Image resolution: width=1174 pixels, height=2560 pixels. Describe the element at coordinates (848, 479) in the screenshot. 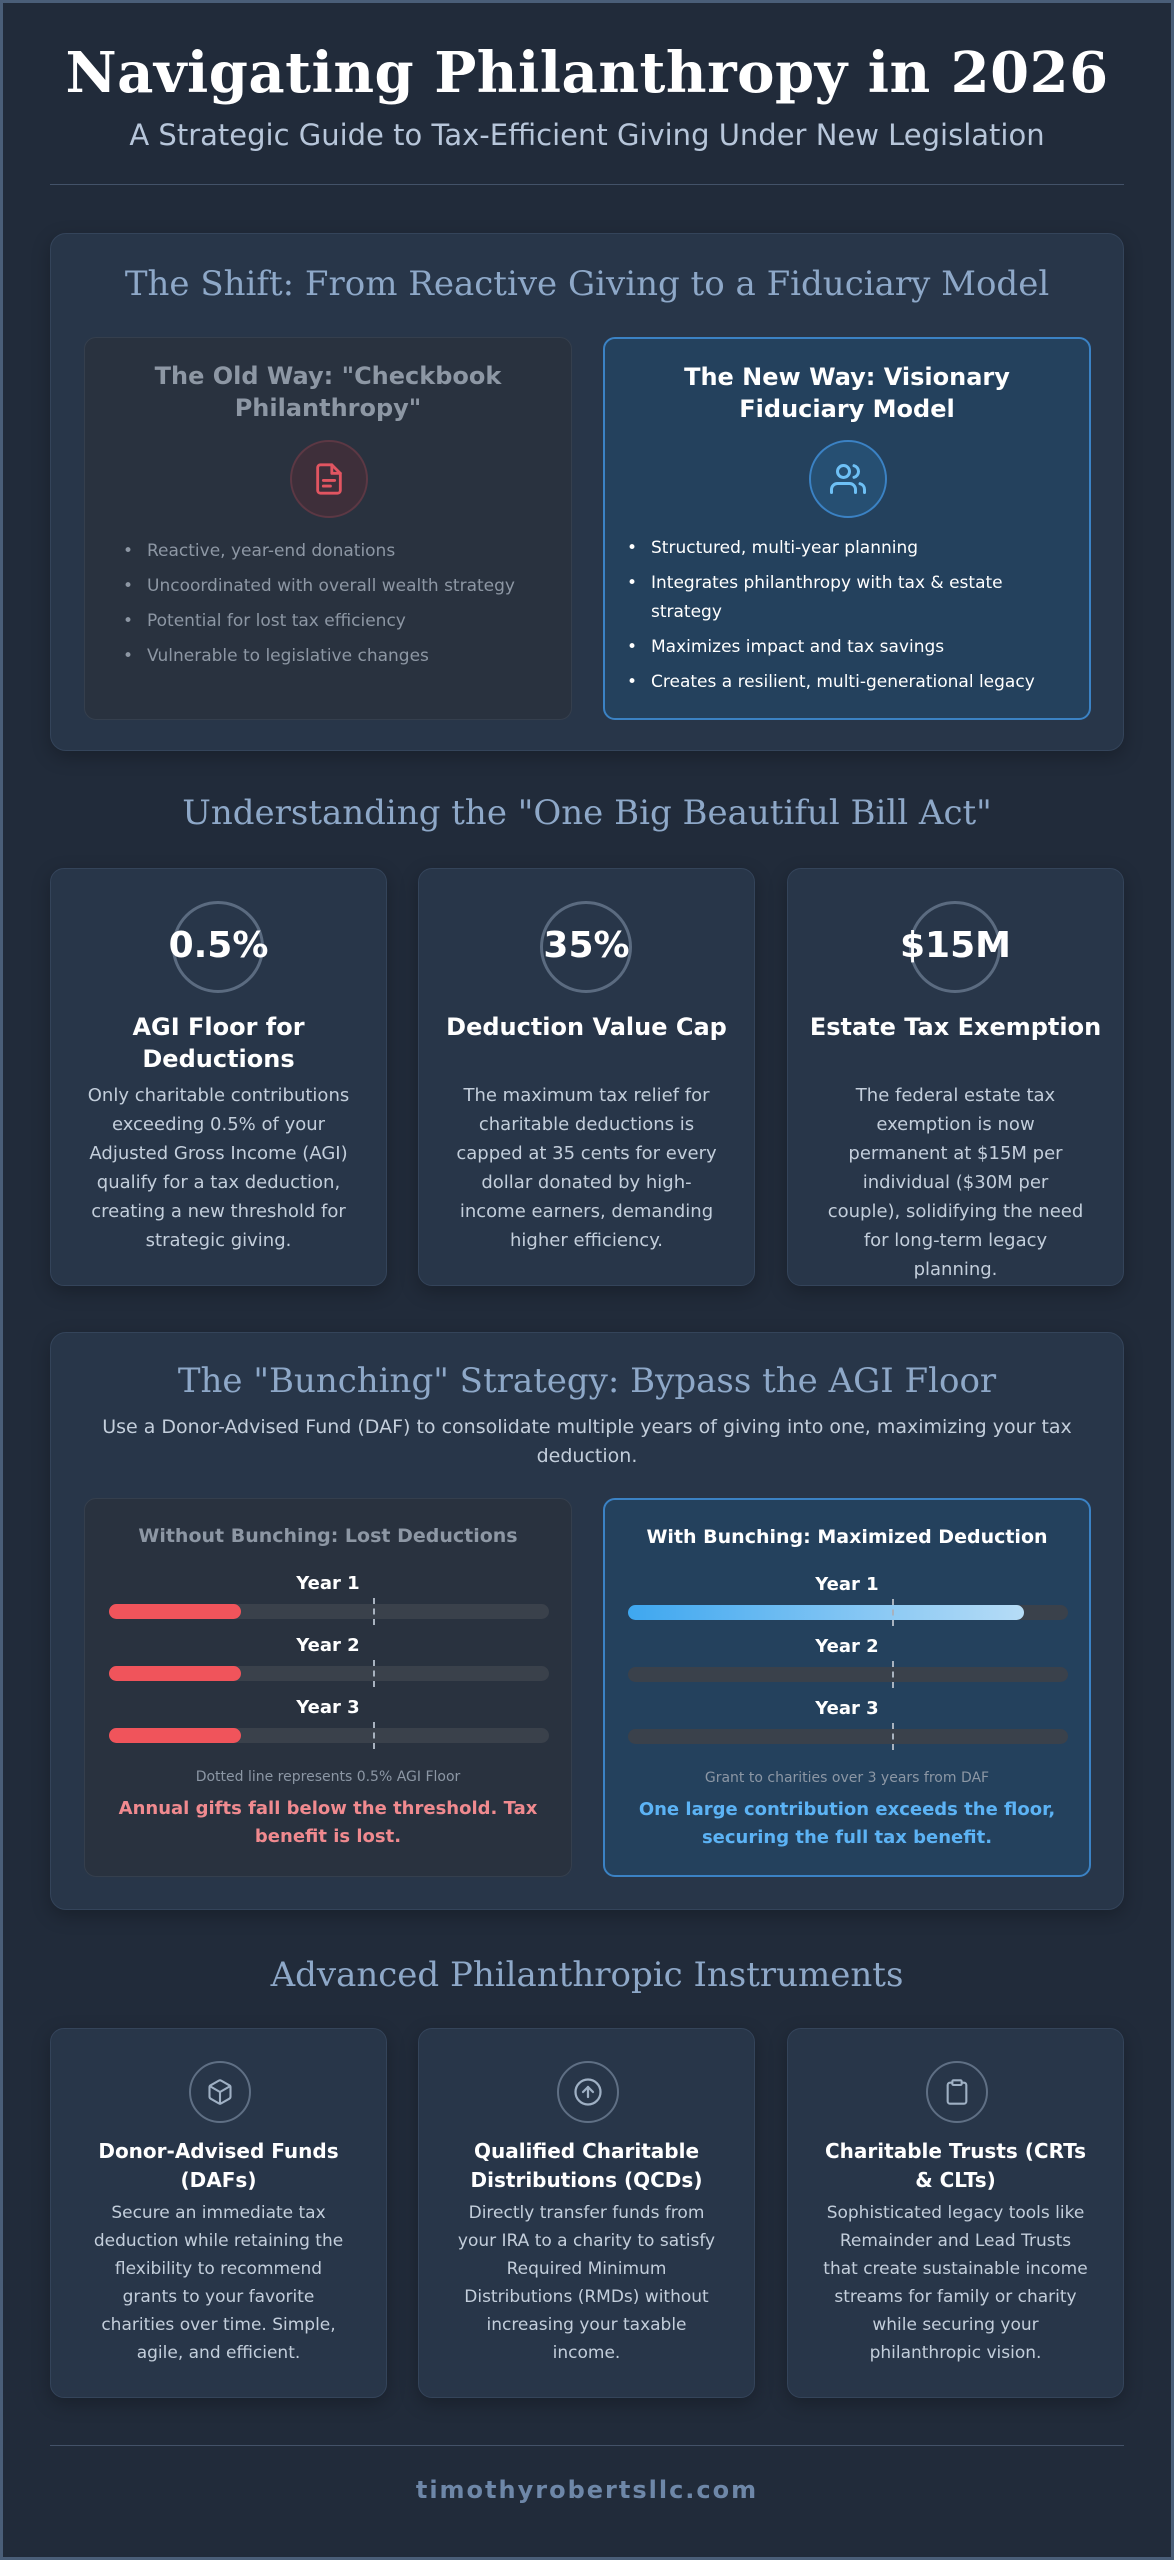

I see `users-icon` at that location.